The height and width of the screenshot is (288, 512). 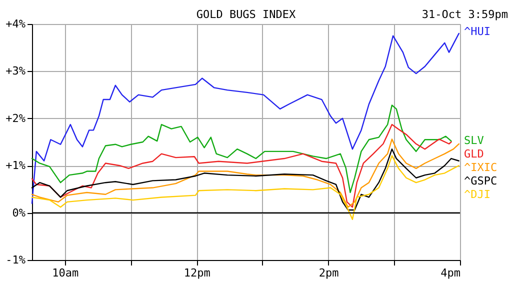 I want to click on y-tick-label: +4%, so click(x=16, y=24).